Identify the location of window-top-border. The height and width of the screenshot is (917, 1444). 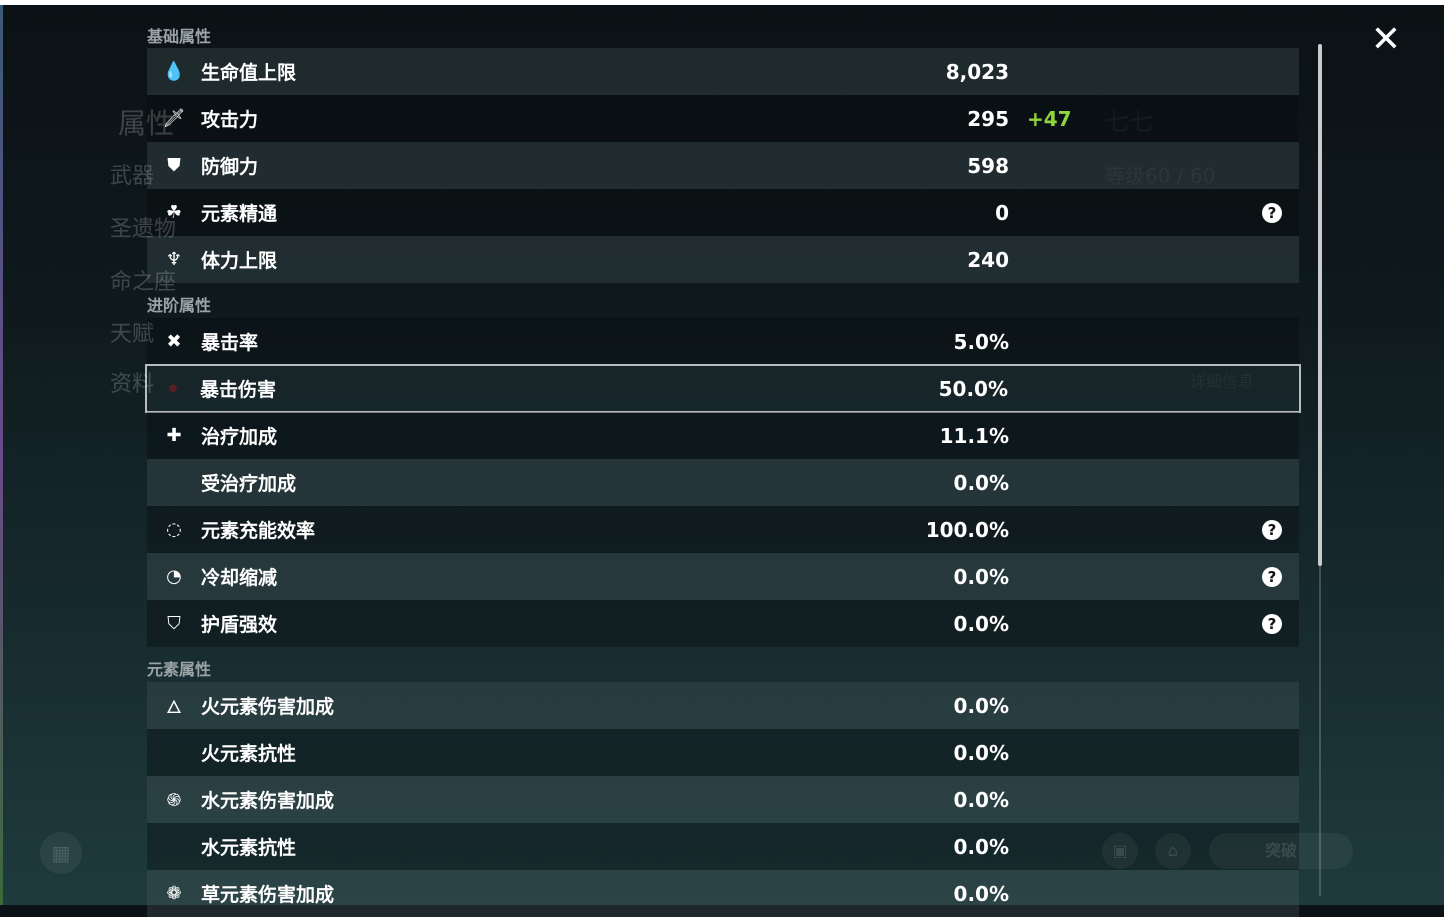
(722, 2).